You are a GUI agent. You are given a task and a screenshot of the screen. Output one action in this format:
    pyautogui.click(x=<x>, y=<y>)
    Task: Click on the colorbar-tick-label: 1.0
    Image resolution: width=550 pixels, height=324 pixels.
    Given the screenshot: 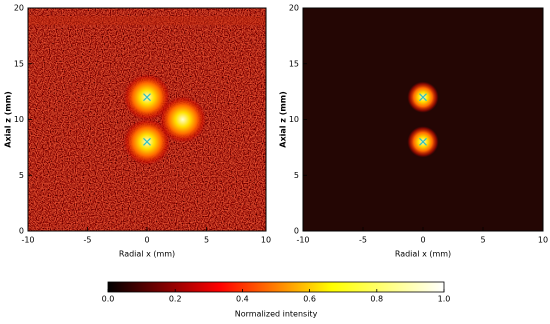 What is the action you would take?
    pyautogui.click(x=444, y=299)
    